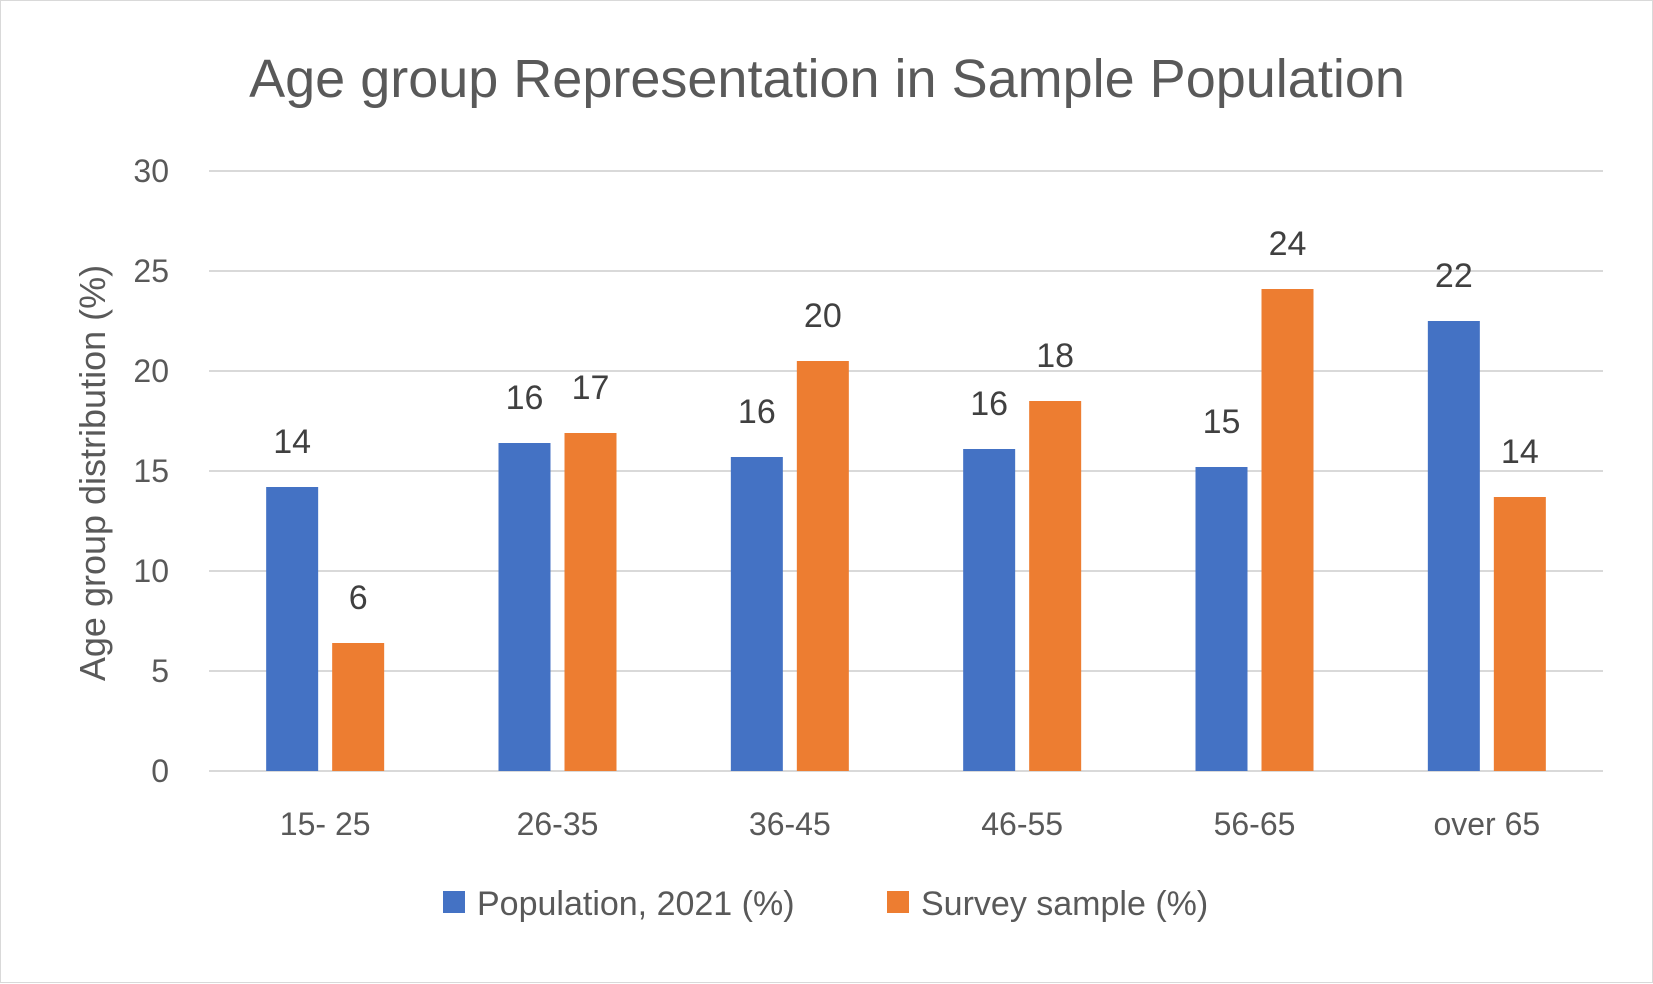  I want to click on data-label: 17, so click(591, 388).